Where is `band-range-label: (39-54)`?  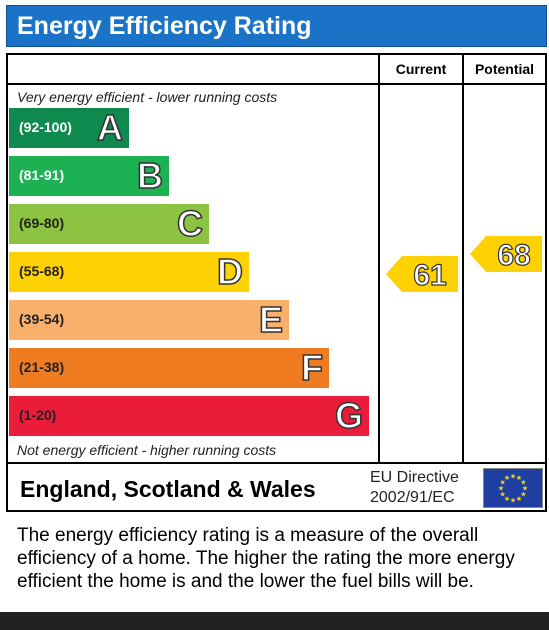 band-range-label: (39-54) is located at coordinates (42, 319).